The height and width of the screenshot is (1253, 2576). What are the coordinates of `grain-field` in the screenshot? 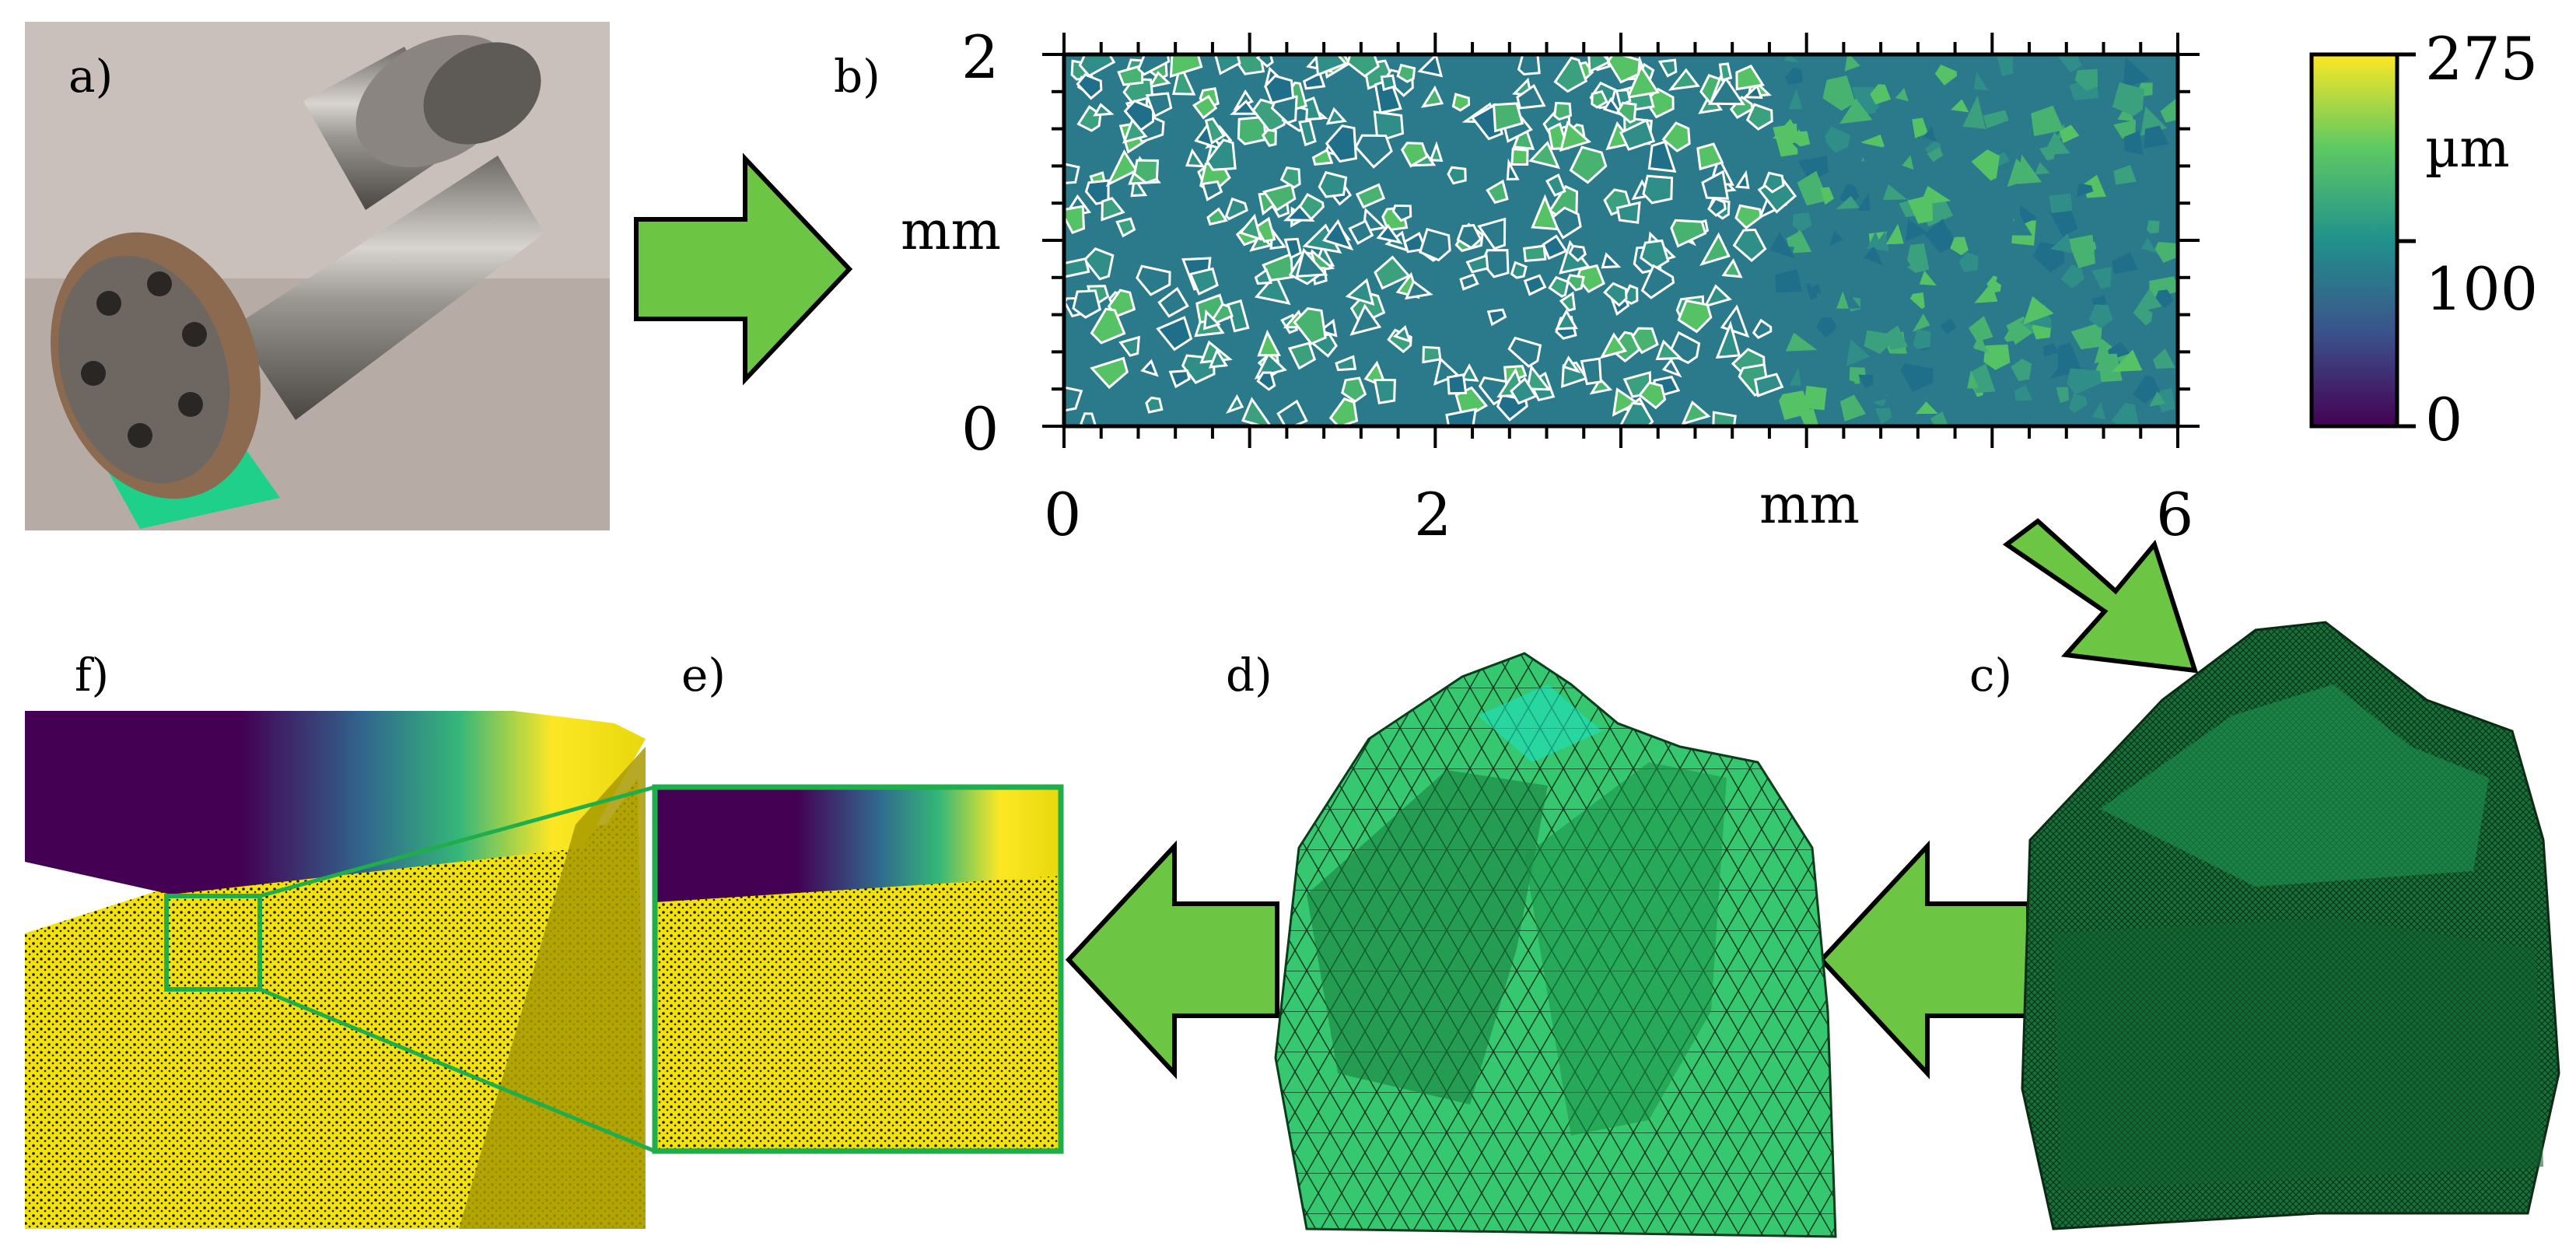 It's located at (1621, 240).